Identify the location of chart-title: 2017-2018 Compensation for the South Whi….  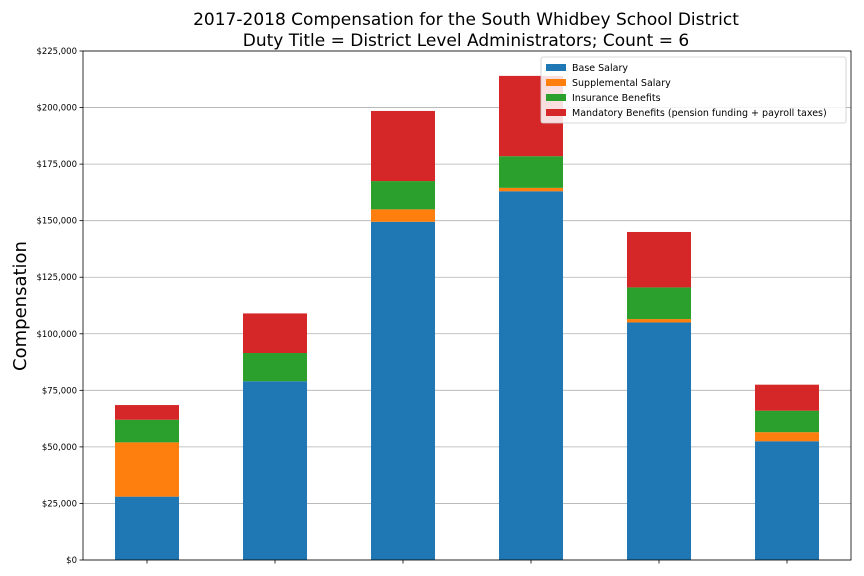
(466, 20).